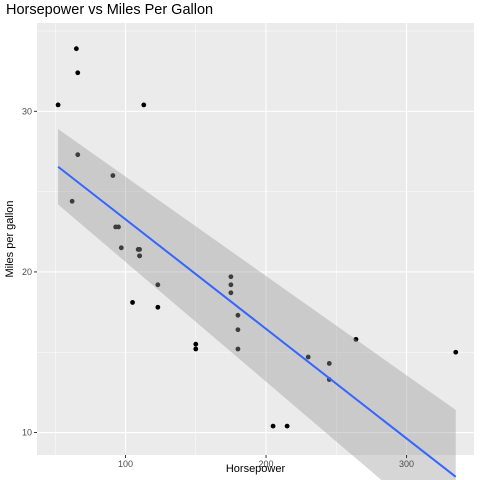 This screenshot has width=480, height=480. What do you see at coordinates (27, 111) in the screenshot?
I see `y-tick-label: 30` at bounding box center [27, 111].